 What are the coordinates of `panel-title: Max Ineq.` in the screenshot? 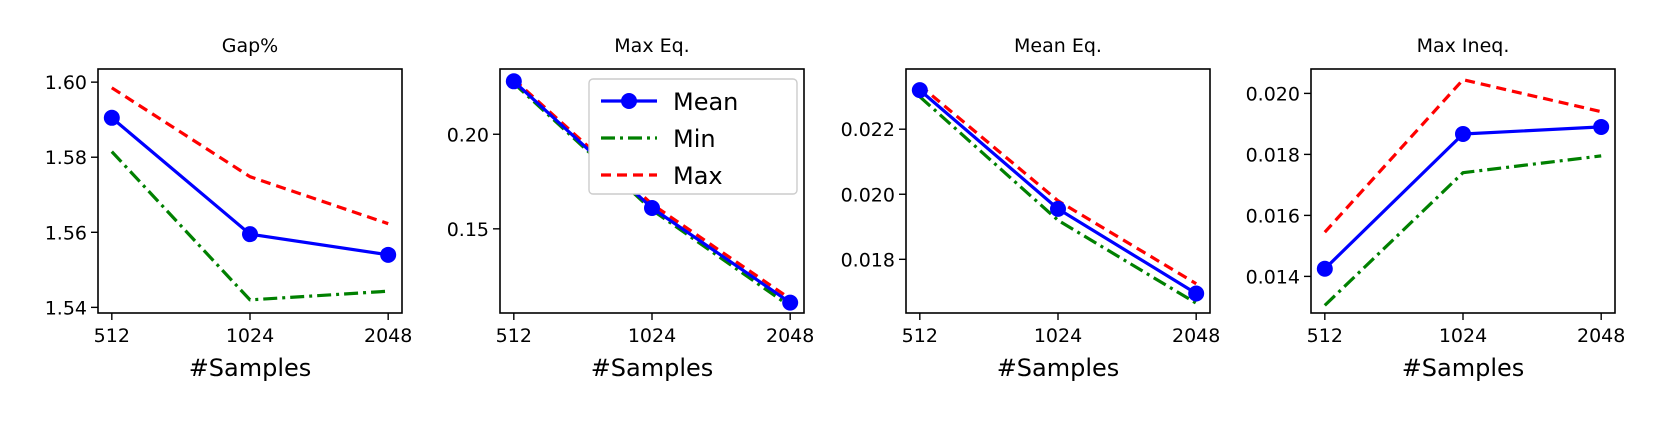 It's located at (1463, 46).